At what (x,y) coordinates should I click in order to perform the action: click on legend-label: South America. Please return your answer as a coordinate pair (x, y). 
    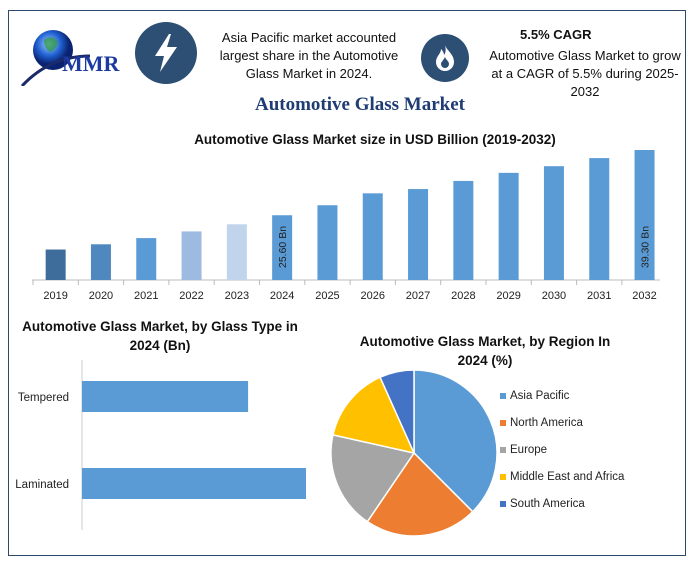
    Looking at the image, I should click on (547, 504).